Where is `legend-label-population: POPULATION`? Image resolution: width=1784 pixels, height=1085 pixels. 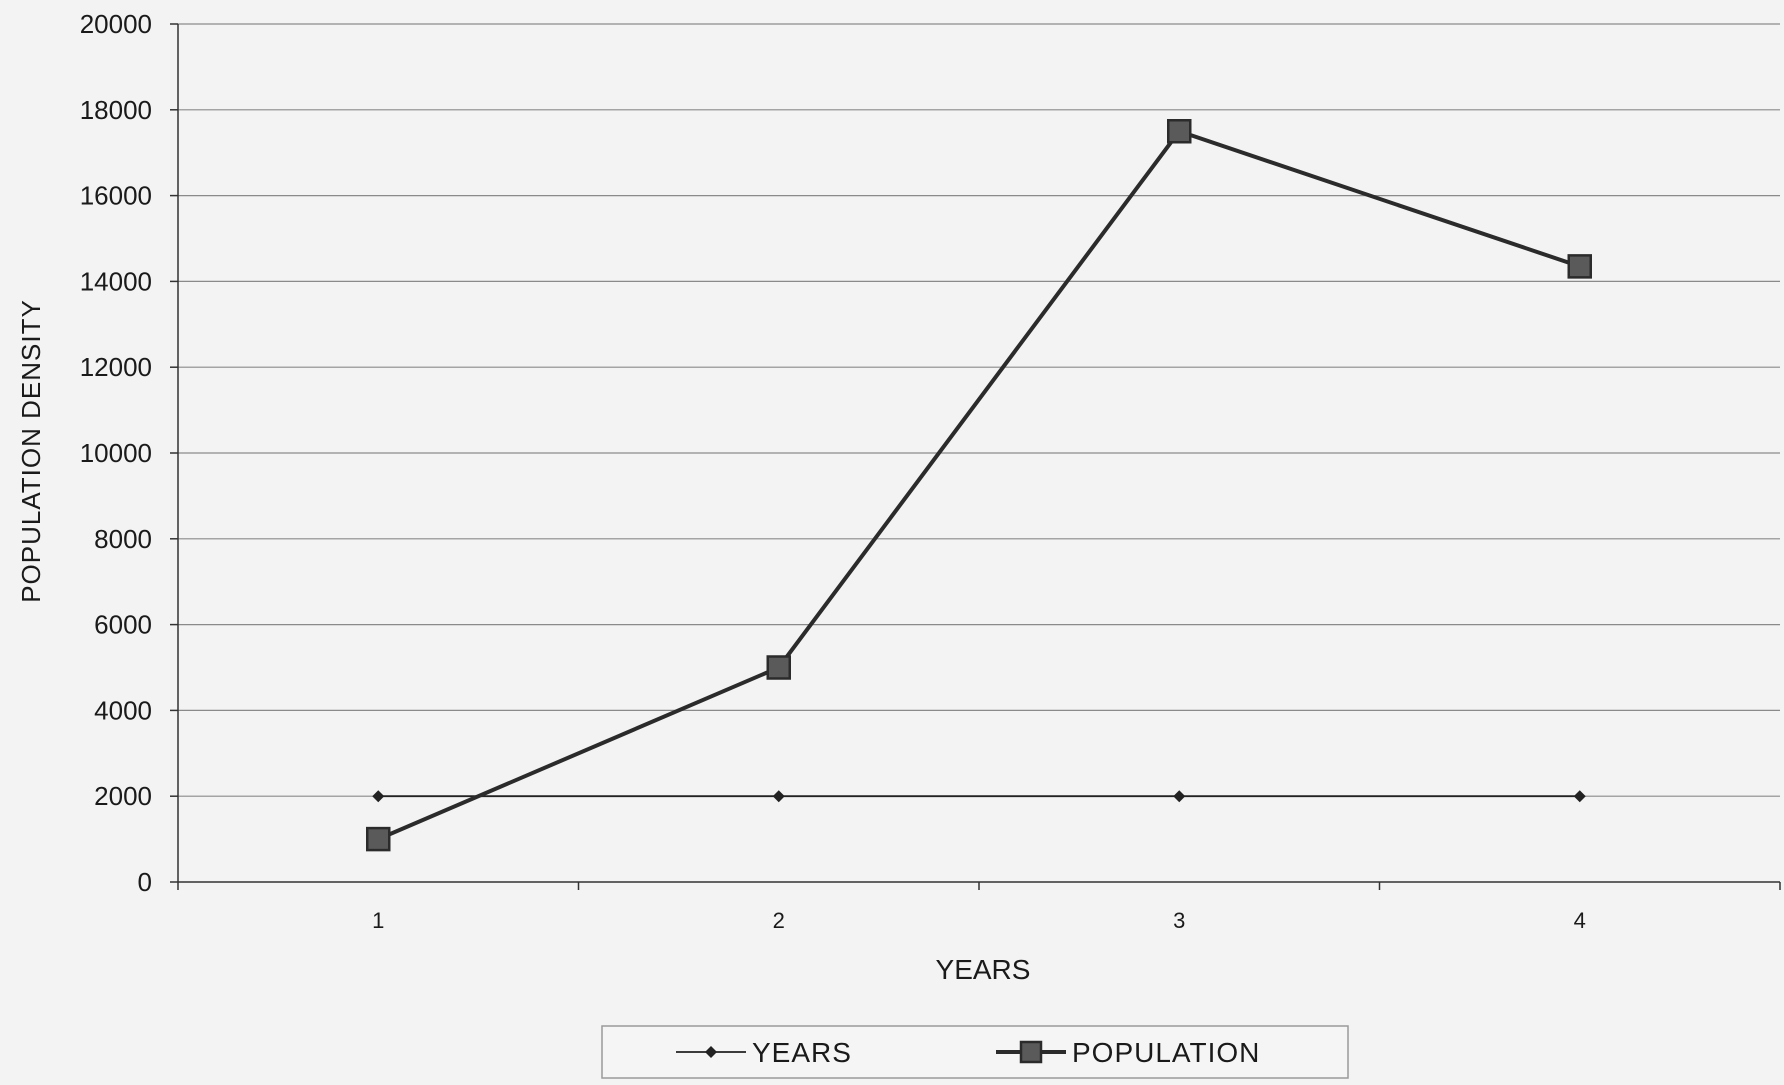 legend-label-population: POPULATION is located at coordinates (1166, 1052).